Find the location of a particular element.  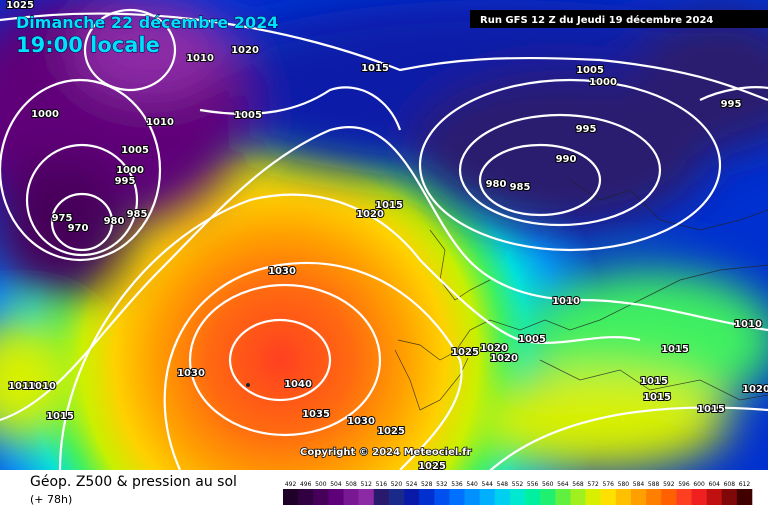

copyright: Copyright © 2024 Meteociel.fr is located at coordinates (385, 452).